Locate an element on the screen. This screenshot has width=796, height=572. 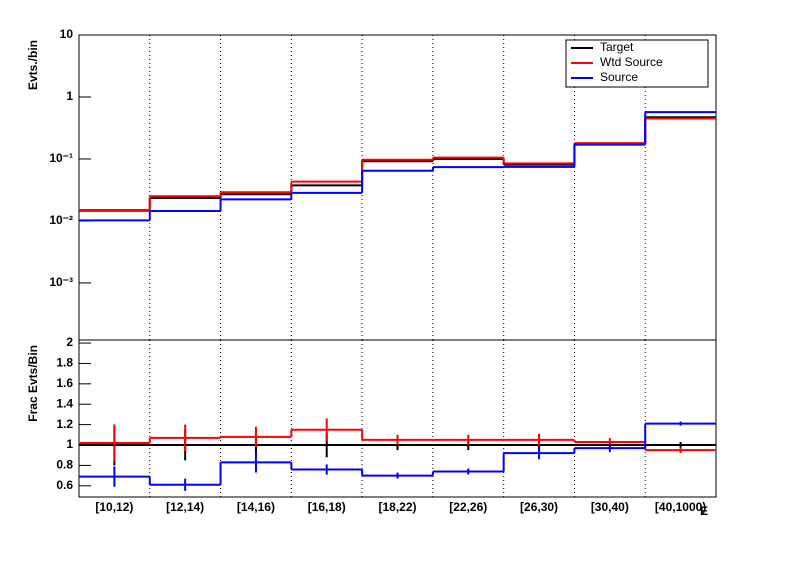
x-tick-label: [12,14) is located at coordinates (185, 507).